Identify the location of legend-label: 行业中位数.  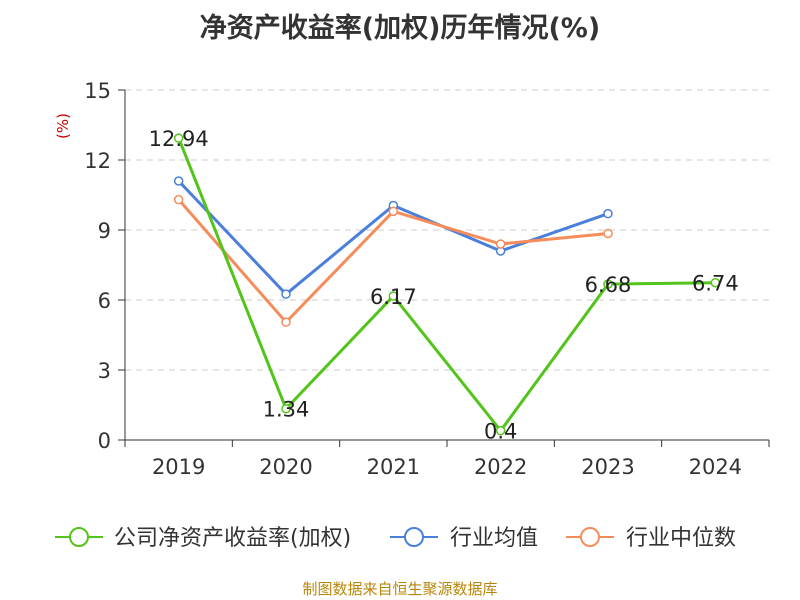
(681, 538).